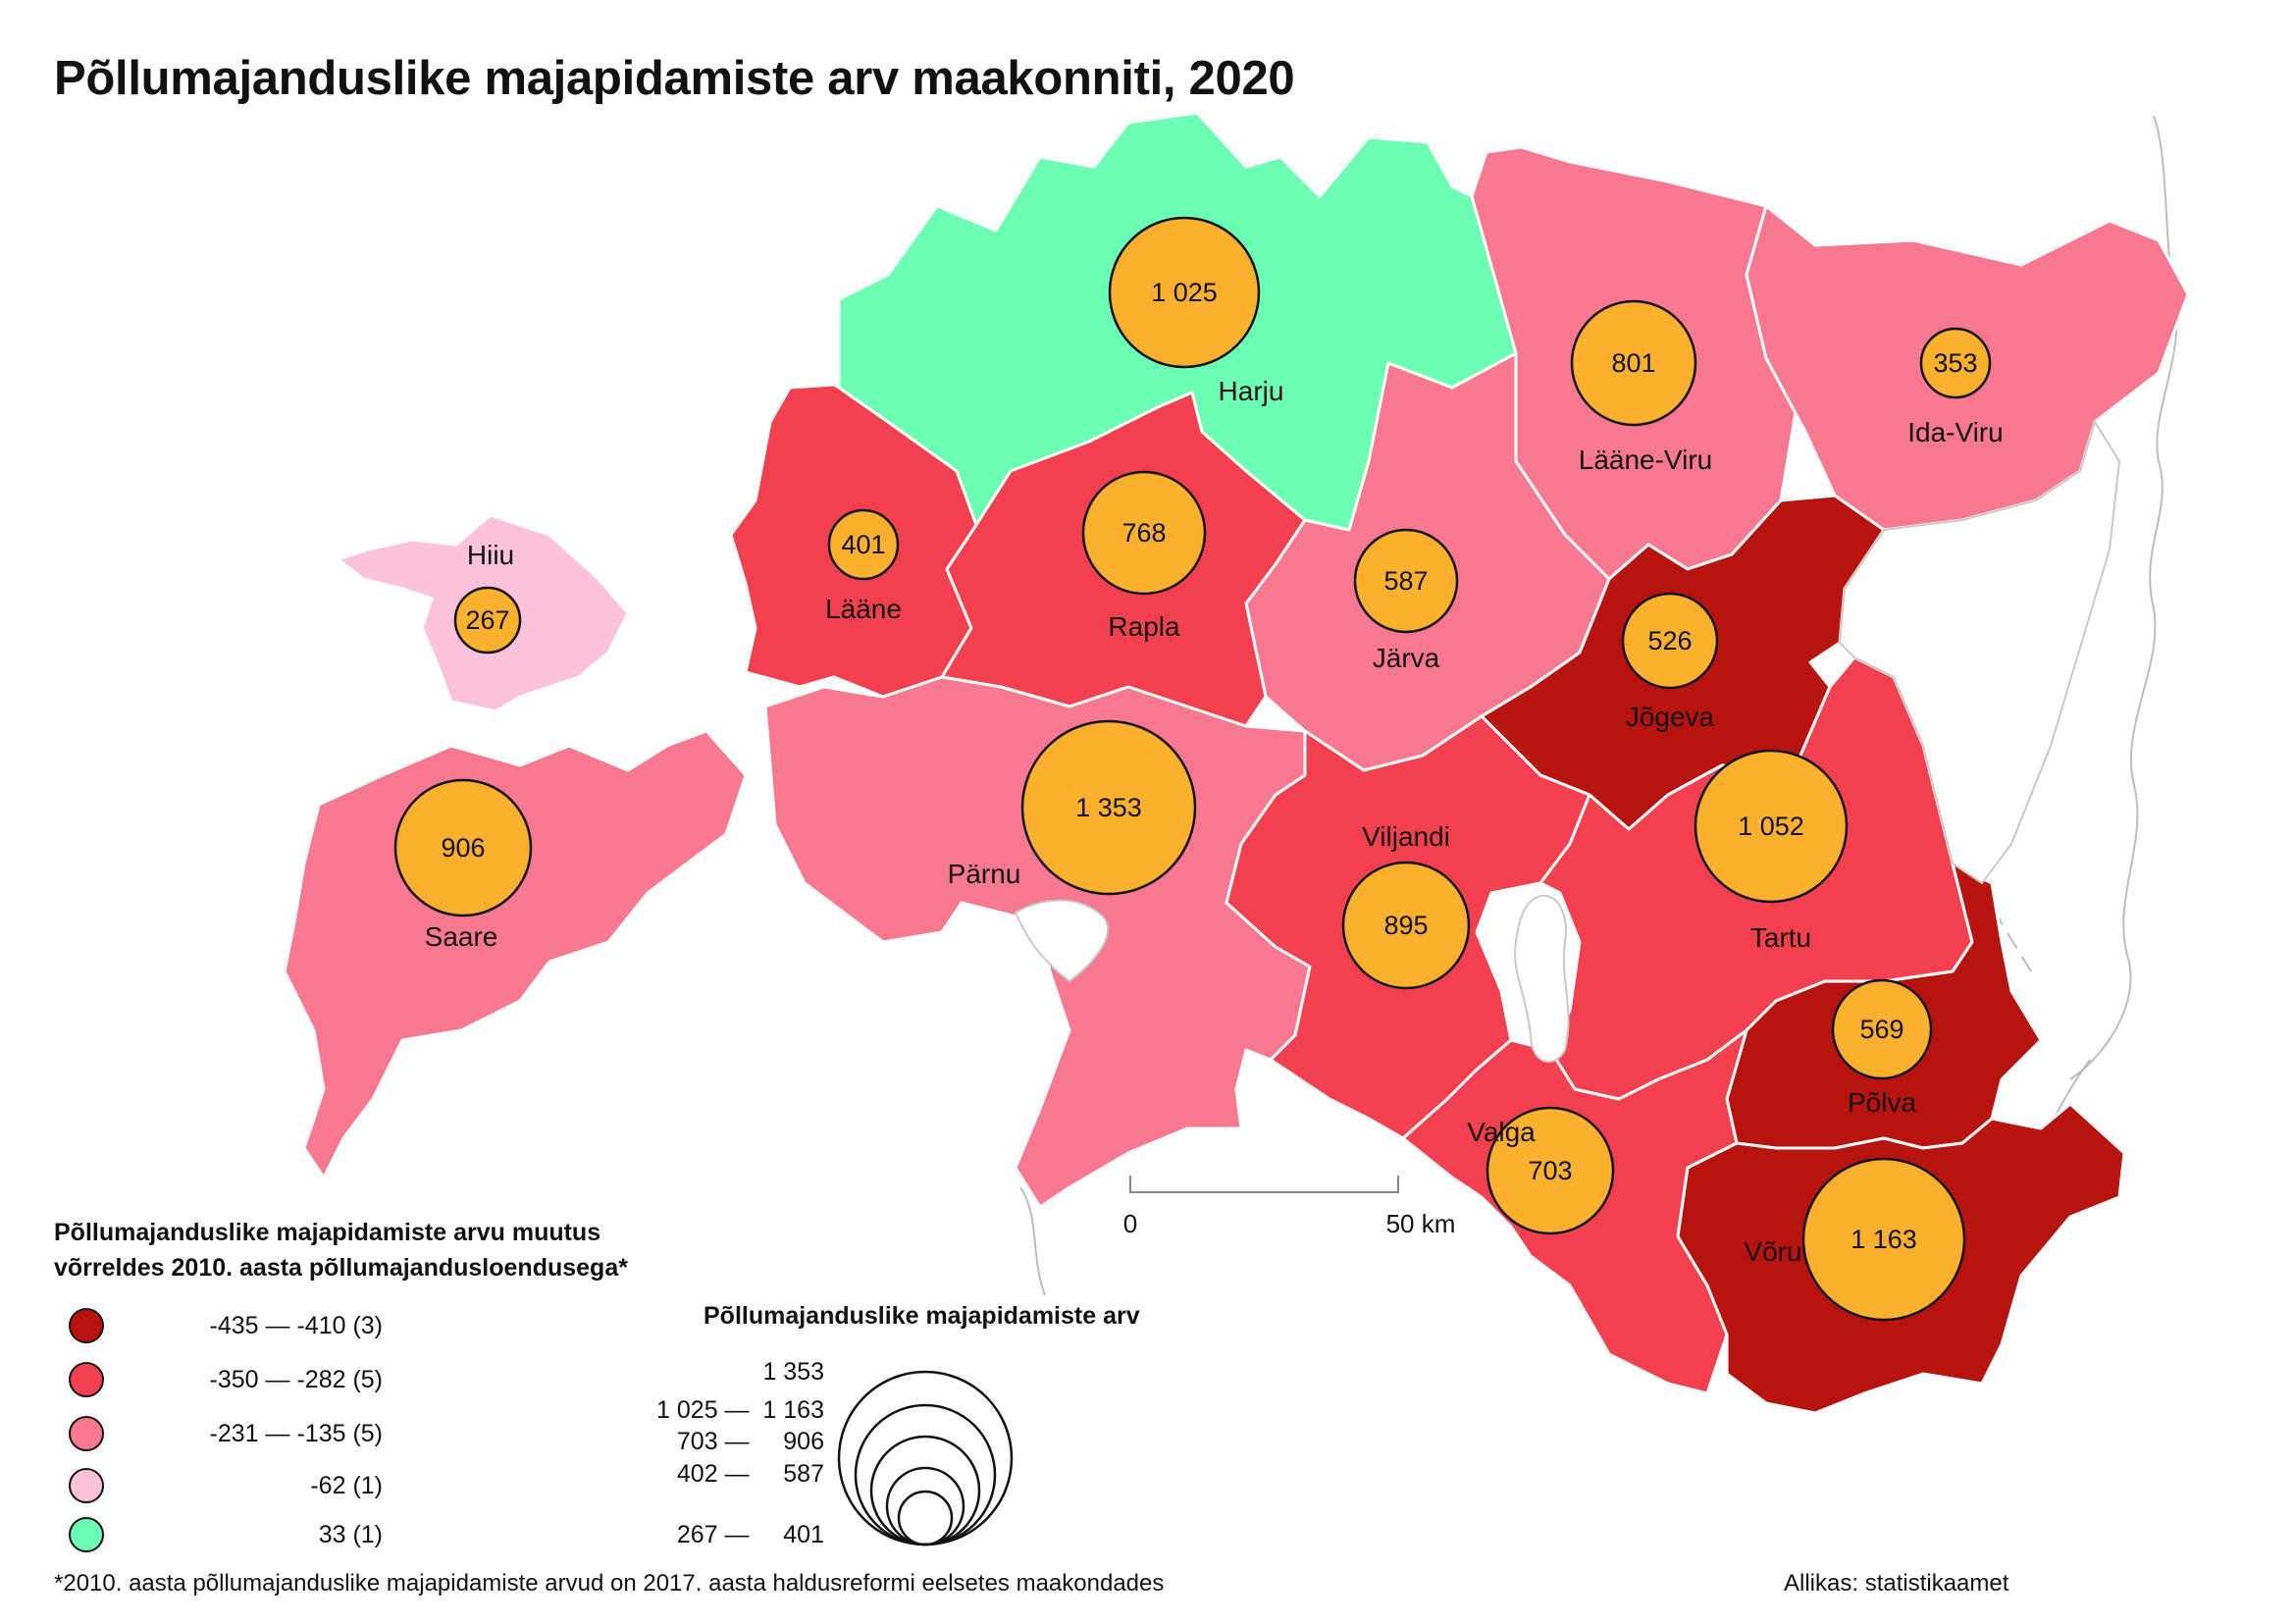 The image size is (2294, 1624). What do you see at coordinates (984, 874) in the screenshot?
I see `name-parnu: Pärnu` at bounding box center [984, 874].